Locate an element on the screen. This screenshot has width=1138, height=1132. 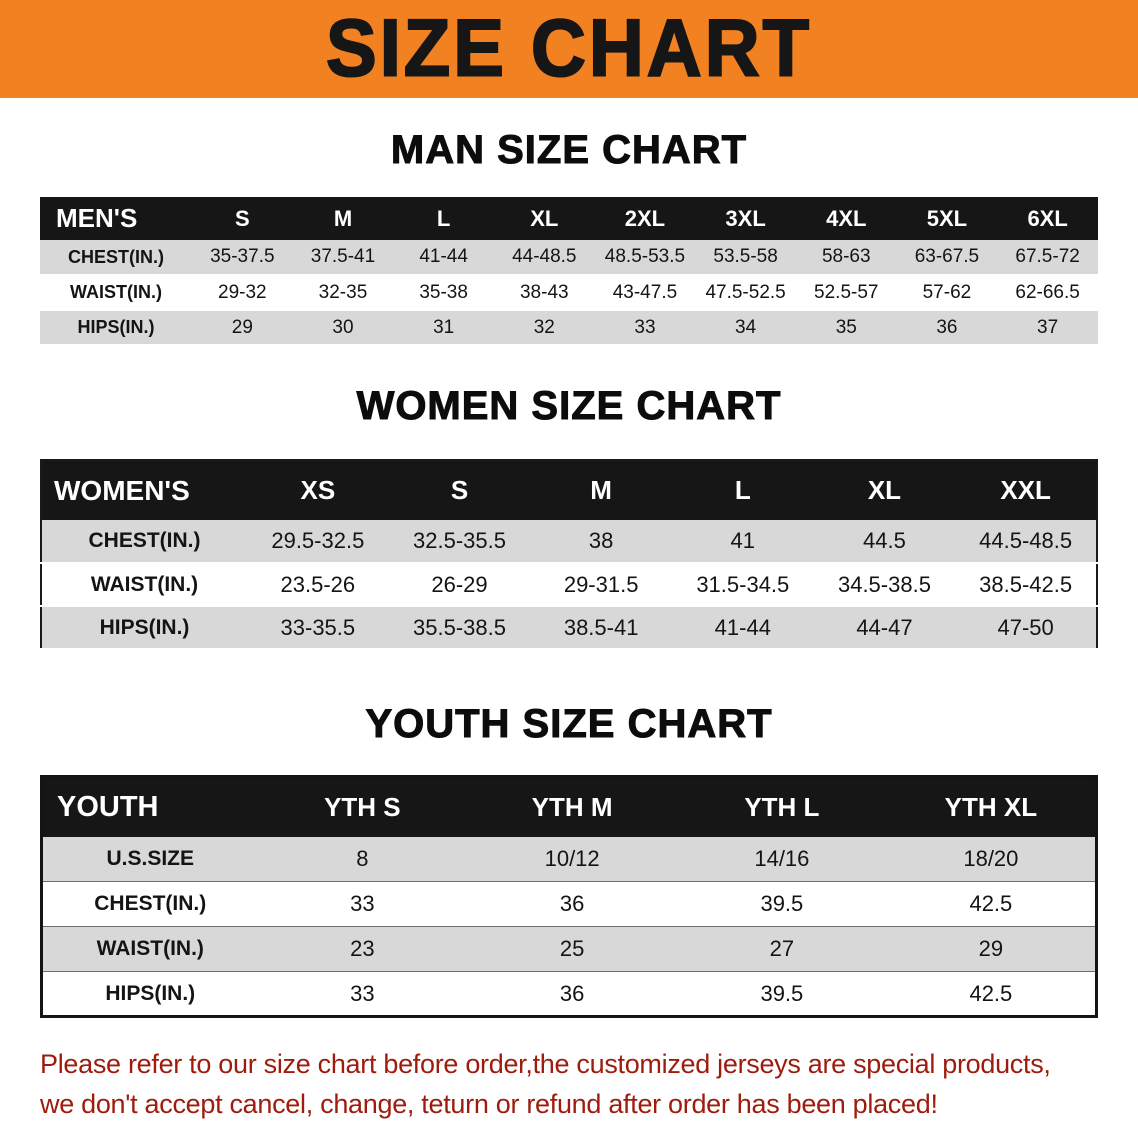
value-cell: 57-62 is located at coordinates (947, 292).